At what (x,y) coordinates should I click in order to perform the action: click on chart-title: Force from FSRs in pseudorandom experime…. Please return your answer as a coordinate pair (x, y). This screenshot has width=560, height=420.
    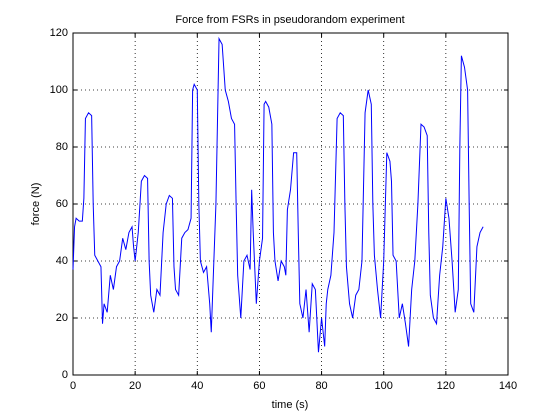
    Looking at the image, I should click on (289, 20).